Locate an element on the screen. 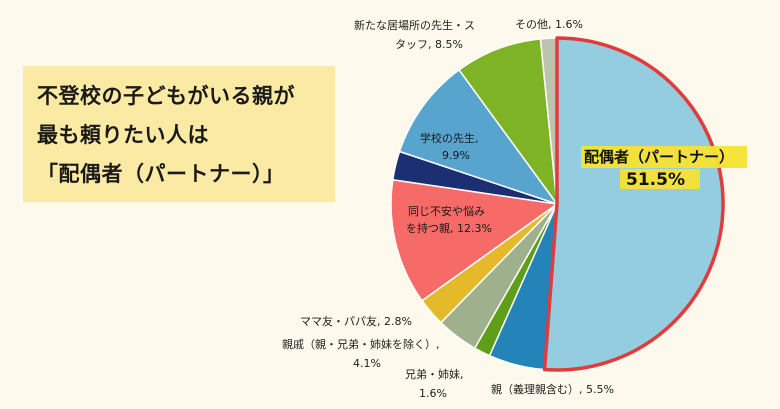  title-box: 不登校の子どもがいる親が 最も頼りたい人は 「配偶者（パートナー）」 is located at coordinates (179, 134).